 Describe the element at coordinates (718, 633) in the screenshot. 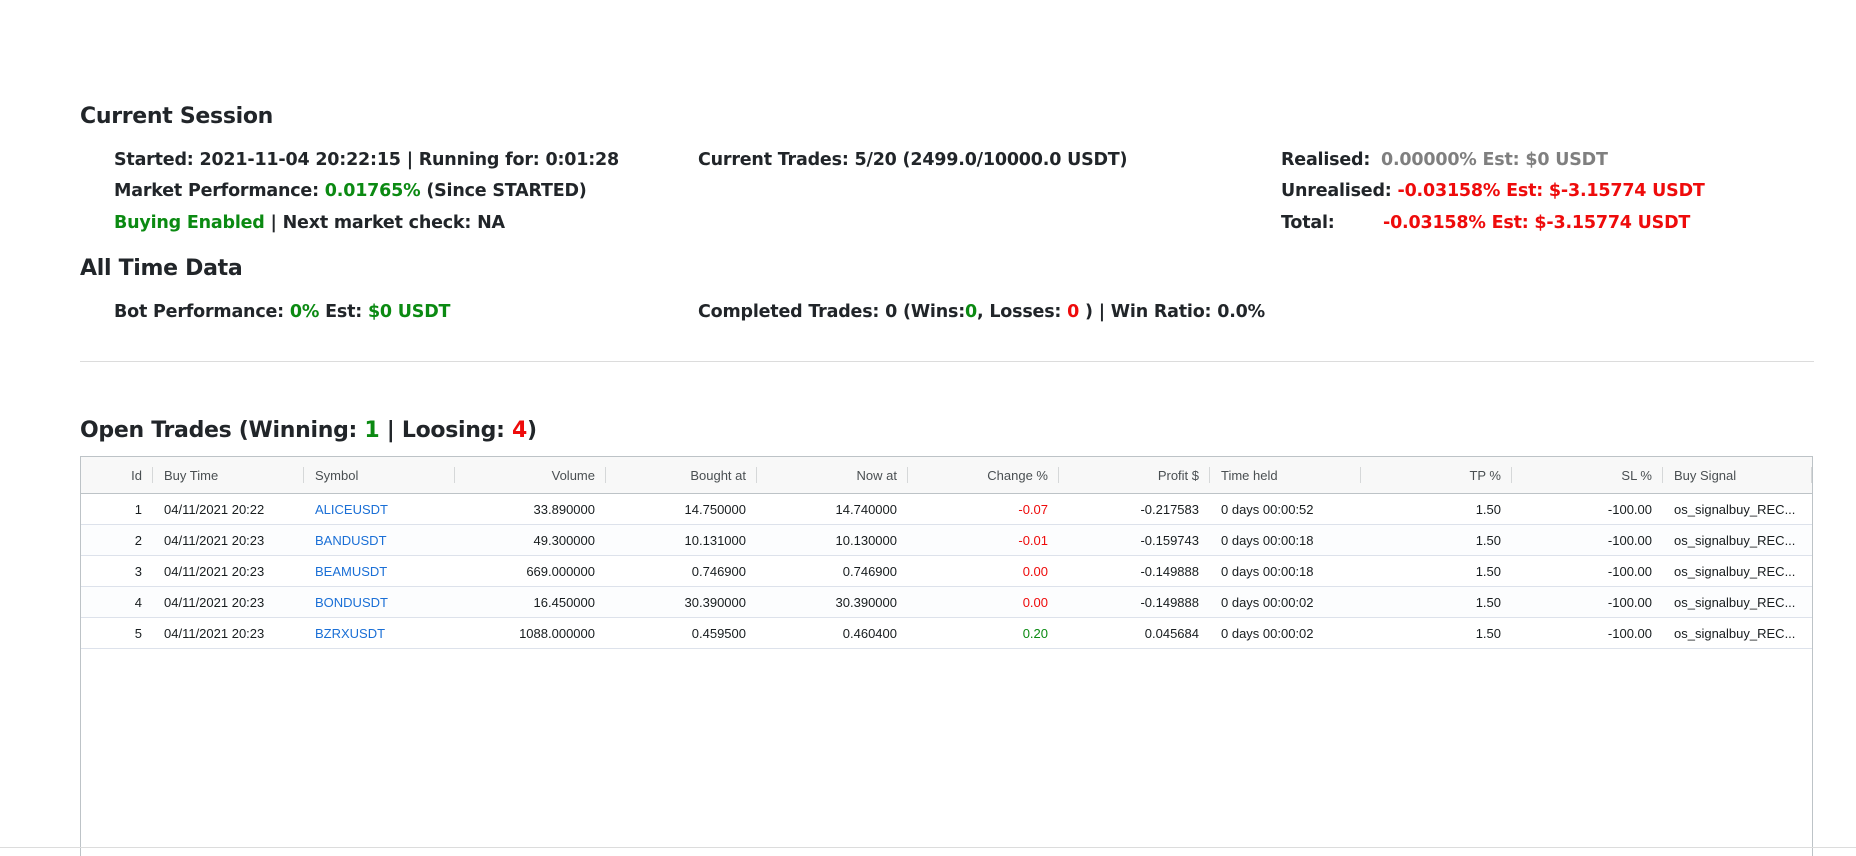

I see `cell-bought-at: 0.459500` at that location.